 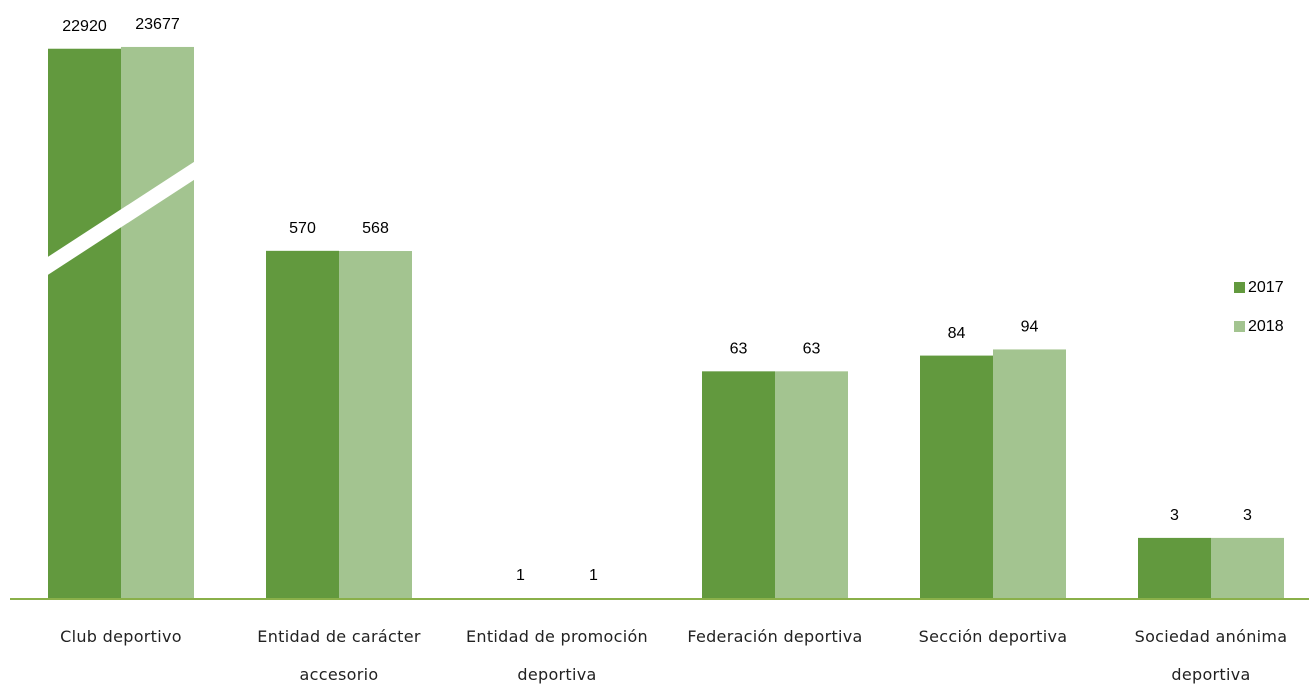 What do you see at coordinates (84, 26) in the screenshot?
I see `value-label: 22920` at bounding box center [84, 26].